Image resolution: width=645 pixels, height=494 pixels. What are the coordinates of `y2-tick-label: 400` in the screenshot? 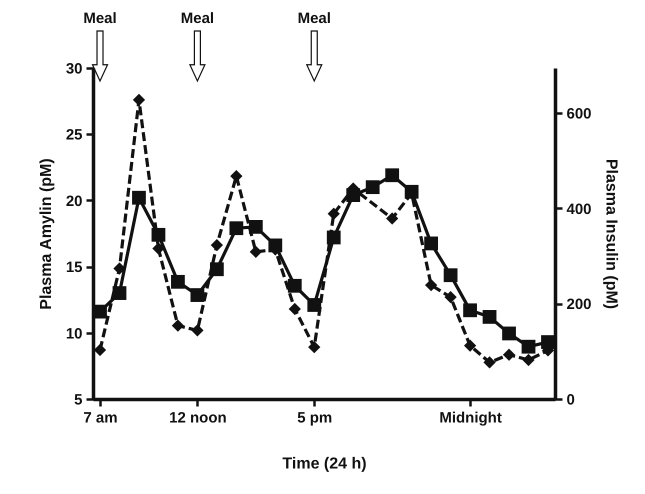 It's located at (579, 209).